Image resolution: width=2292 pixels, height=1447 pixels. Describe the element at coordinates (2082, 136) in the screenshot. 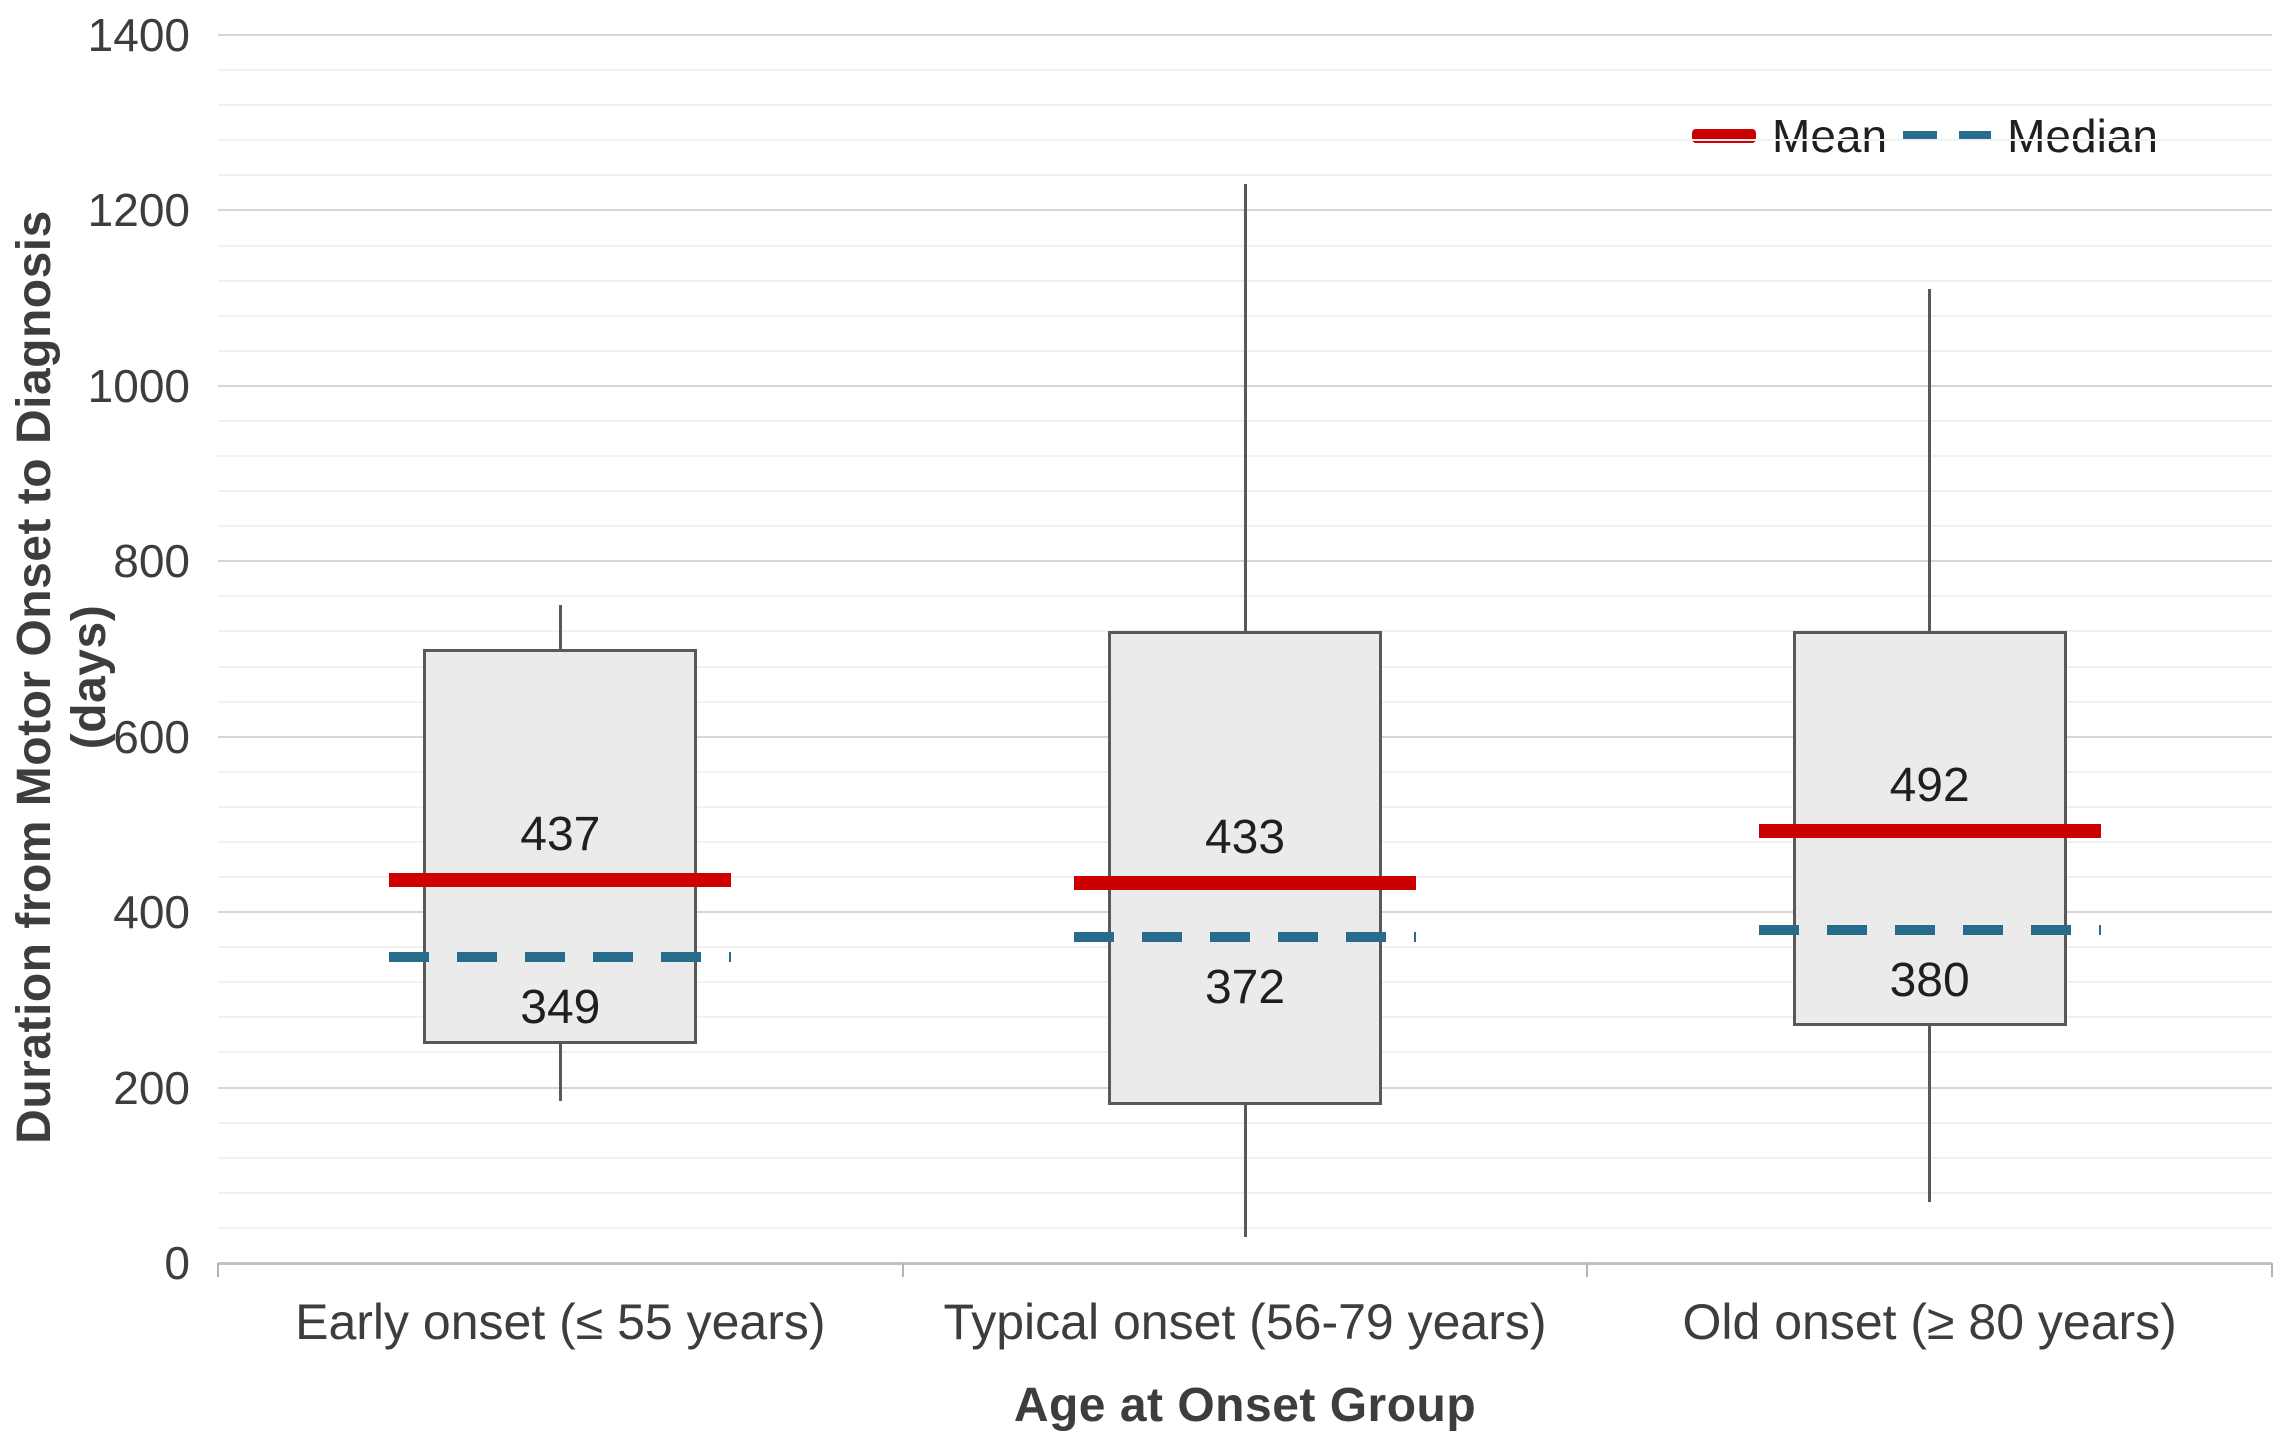

I see `legend-label-median: Median` at that location.